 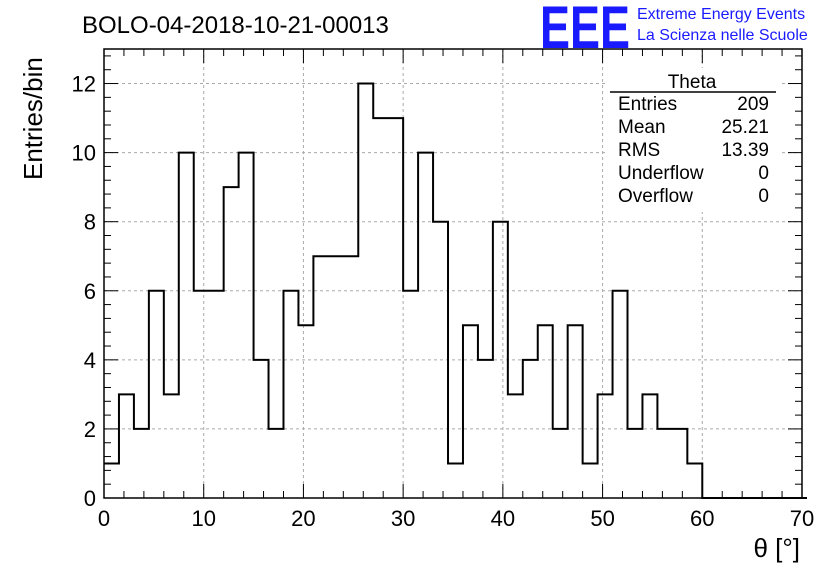 I want to click on stats-label: Underflow, so click(x=661, y=173).